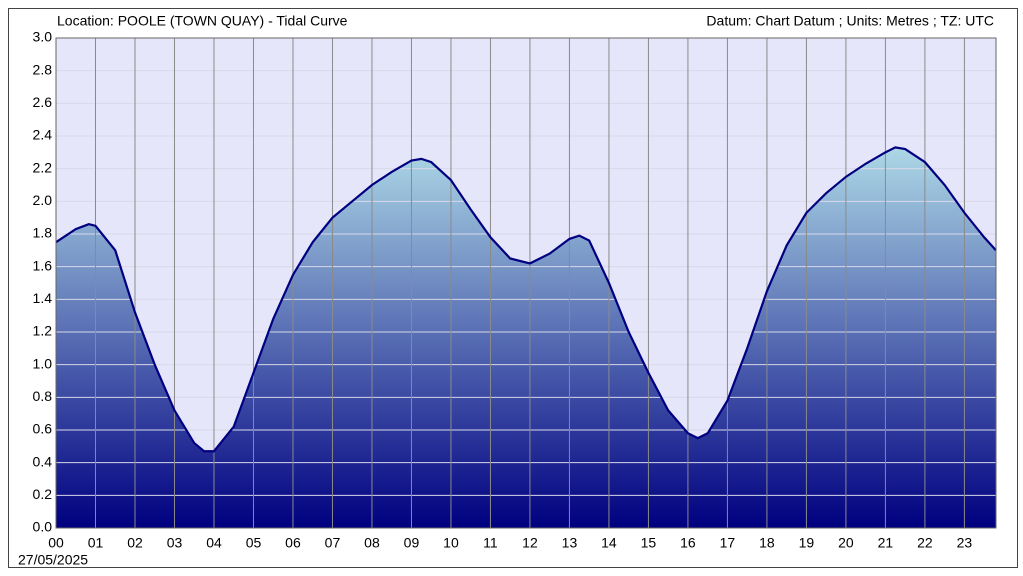 Image resolution: width=1023 pixels, height=576 pixels. Describe the element at coordinates (43, 69) in the screenshot. I see `y-tick-label: 2.8` at that location.